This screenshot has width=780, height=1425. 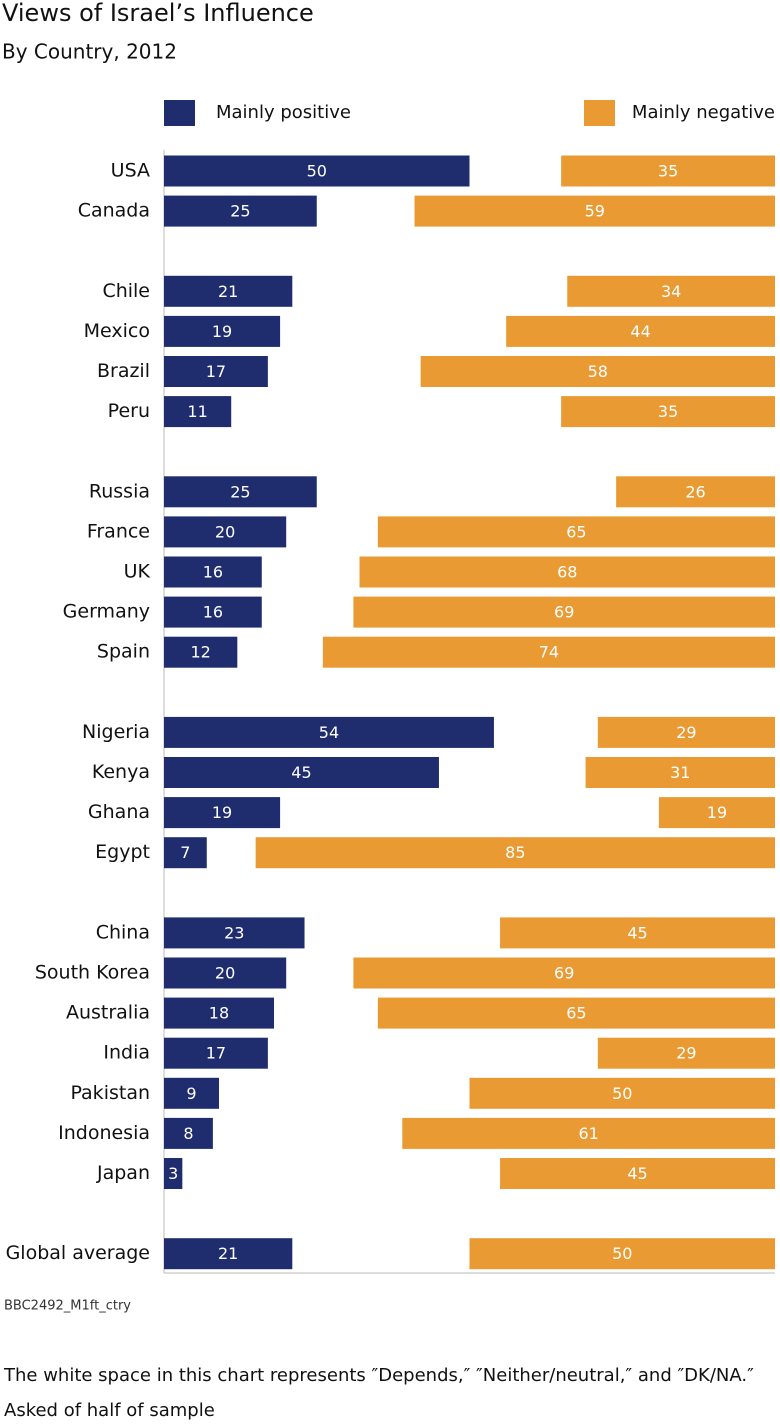 I want to click on chart-title: Views of Israel’s Influence, so click(x=158, y=13).